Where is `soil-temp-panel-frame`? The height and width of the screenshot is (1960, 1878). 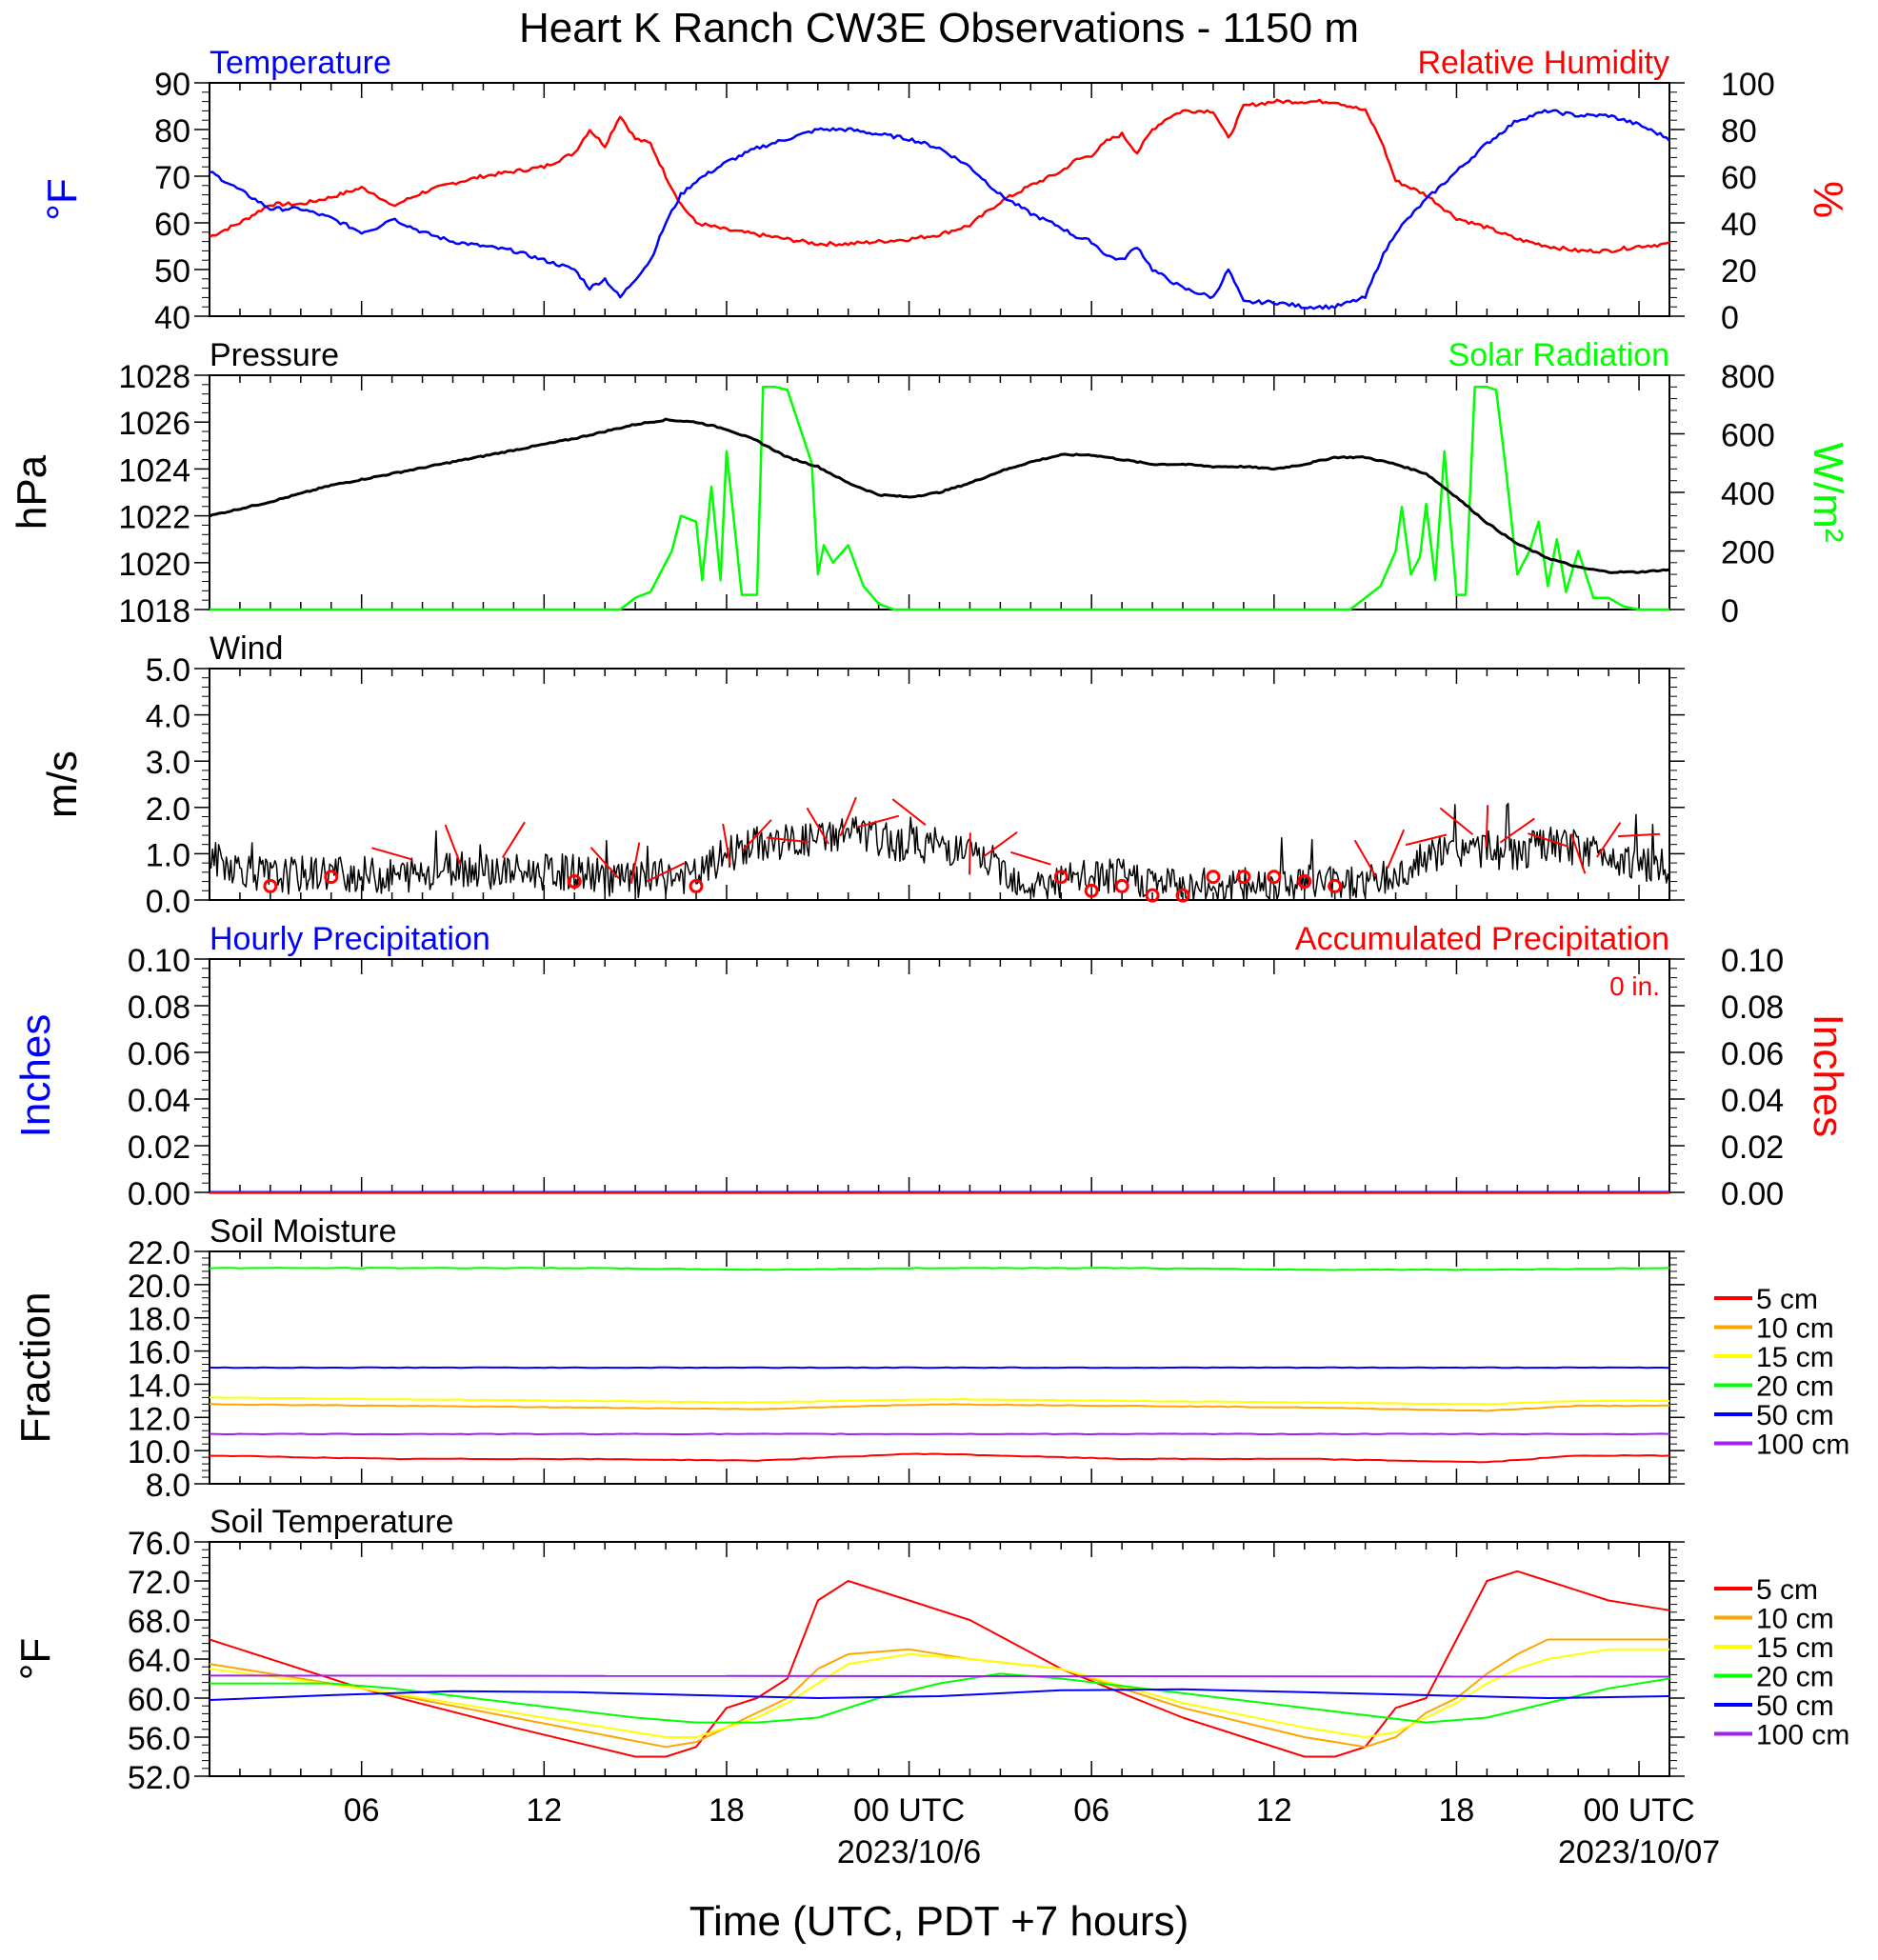 soil-temp-panel-frame is located at coordinates (939, 1659).